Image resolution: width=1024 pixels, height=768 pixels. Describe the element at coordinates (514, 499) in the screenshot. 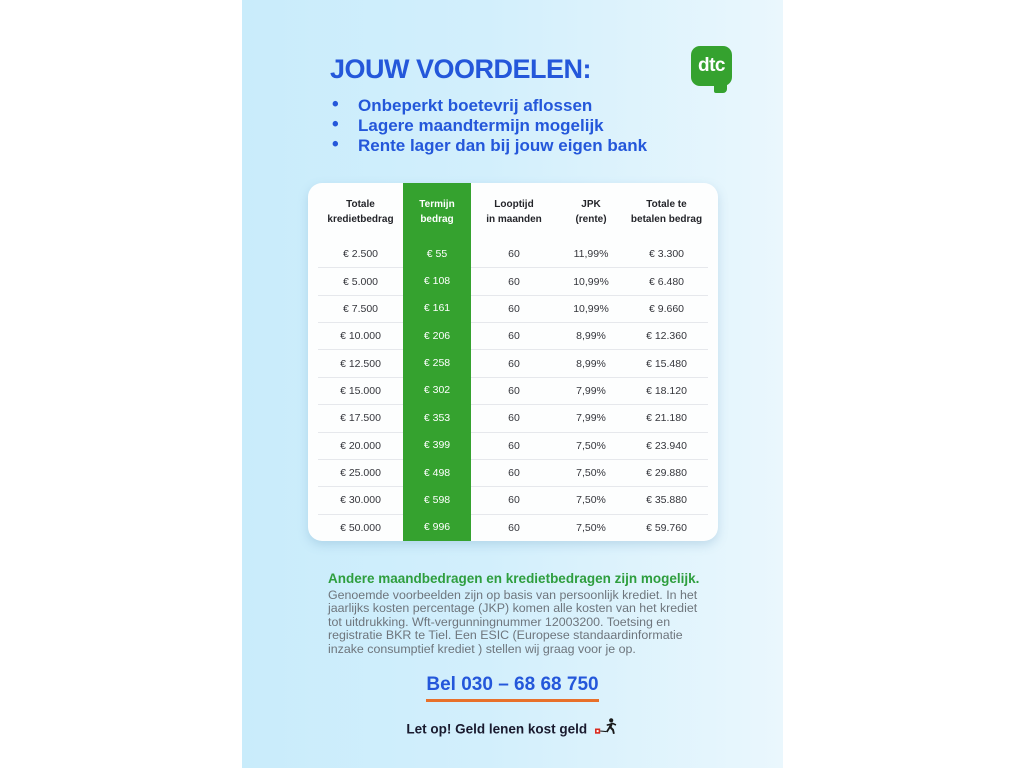

I see `table-cell-r10-c3: 60` at that location.